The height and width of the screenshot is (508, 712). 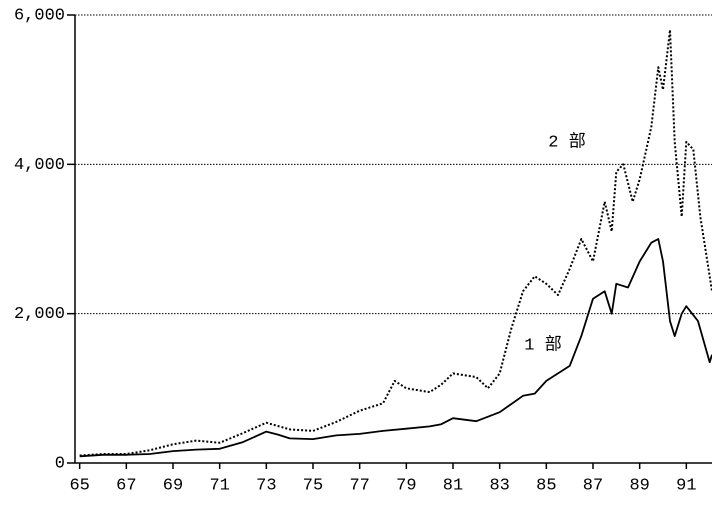 I want to click on x-tick-label: 73, so click(x=266, y=485).